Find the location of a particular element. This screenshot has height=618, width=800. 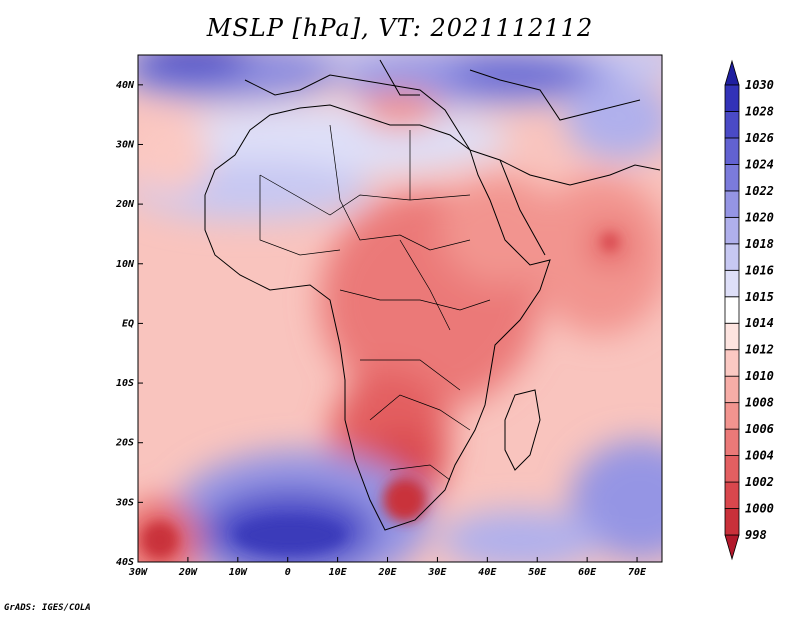

colorbar-min-triangle is located at coordinates (732, 547).